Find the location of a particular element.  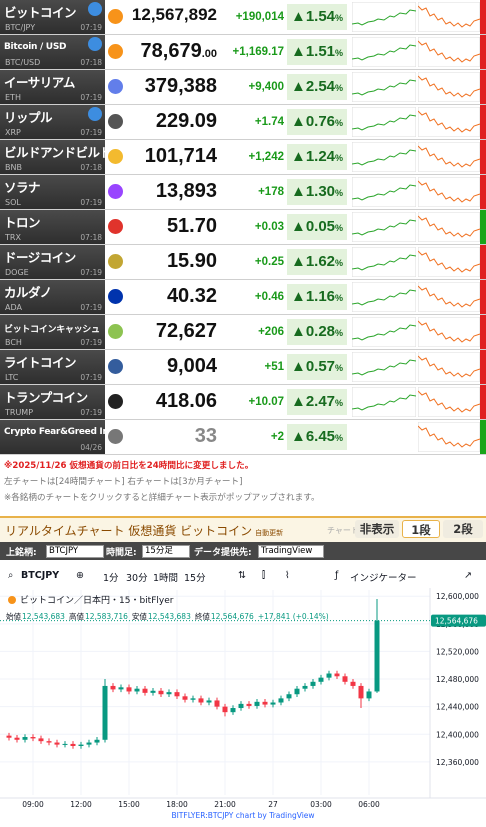

coin-icon is located at coordinates (115, 51).